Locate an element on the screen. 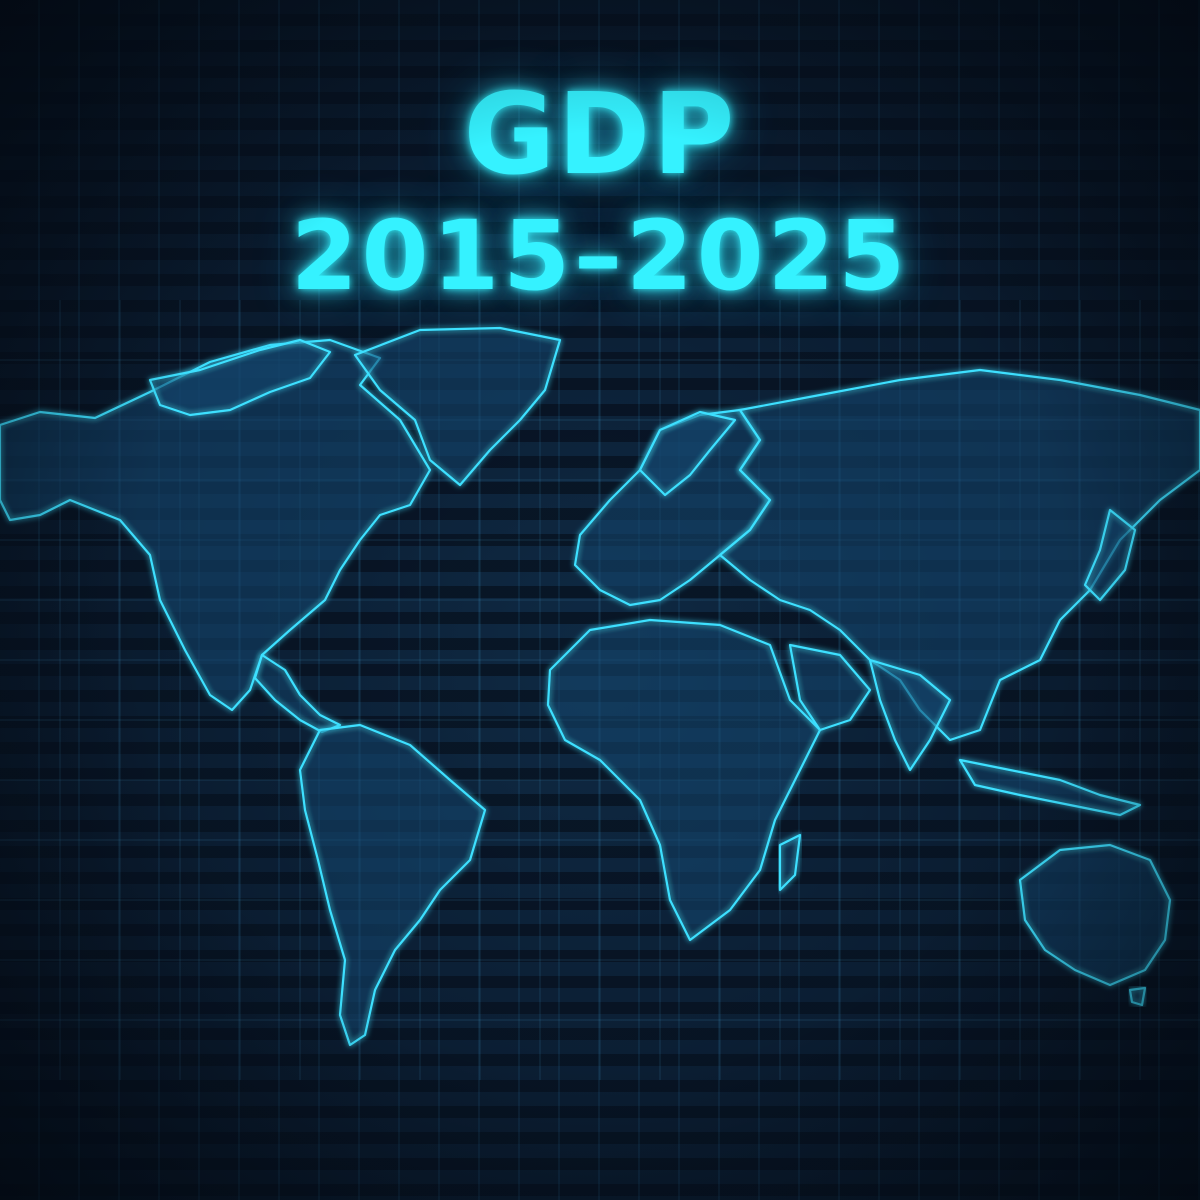 The image size is (1200, 1200). indonesia-outline is located at coordinates (1050, 787).